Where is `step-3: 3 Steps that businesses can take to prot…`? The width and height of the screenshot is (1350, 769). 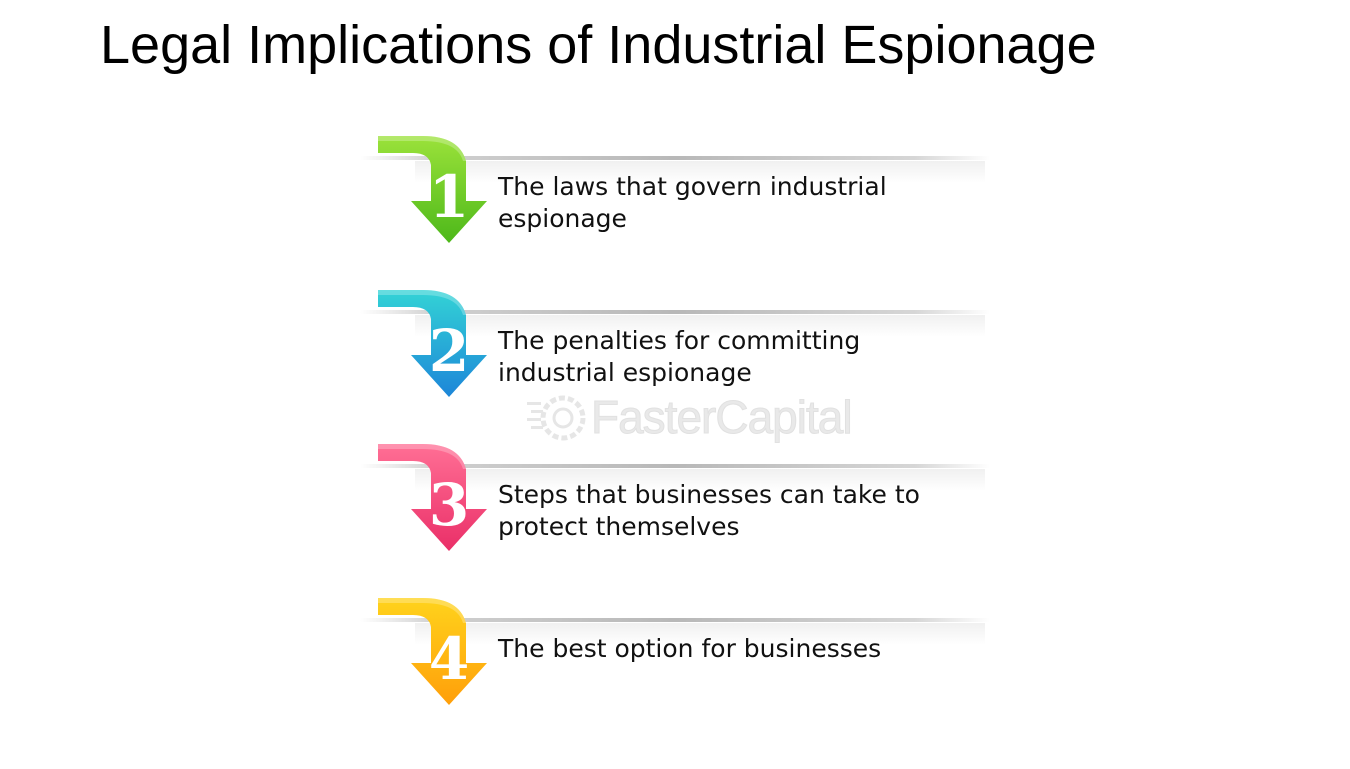
step-3: 3 Steps that businesses can take to prot… is located at coordinates (675, 506).